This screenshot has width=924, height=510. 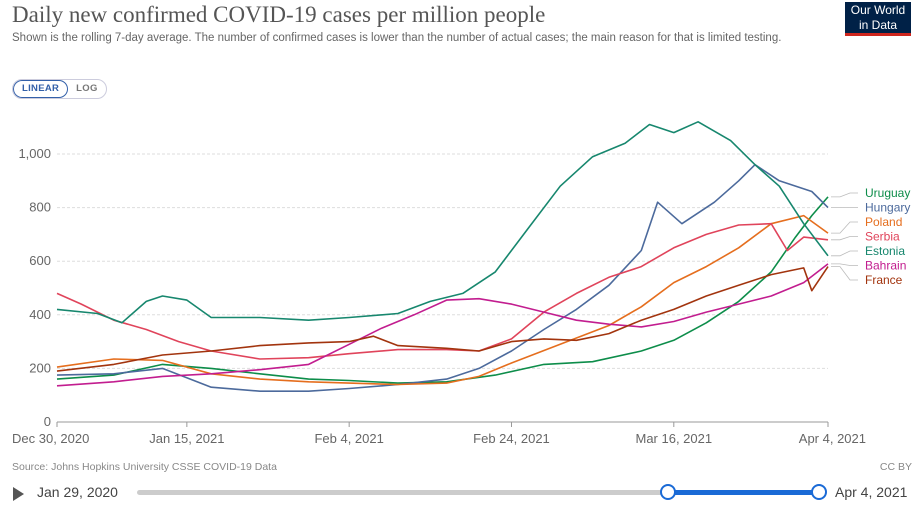 What do you see at coordinates (871, 492) in the screenshot?
I see `timeline-end-label: Apr 4, 2021` at bounding box center [871, 492].